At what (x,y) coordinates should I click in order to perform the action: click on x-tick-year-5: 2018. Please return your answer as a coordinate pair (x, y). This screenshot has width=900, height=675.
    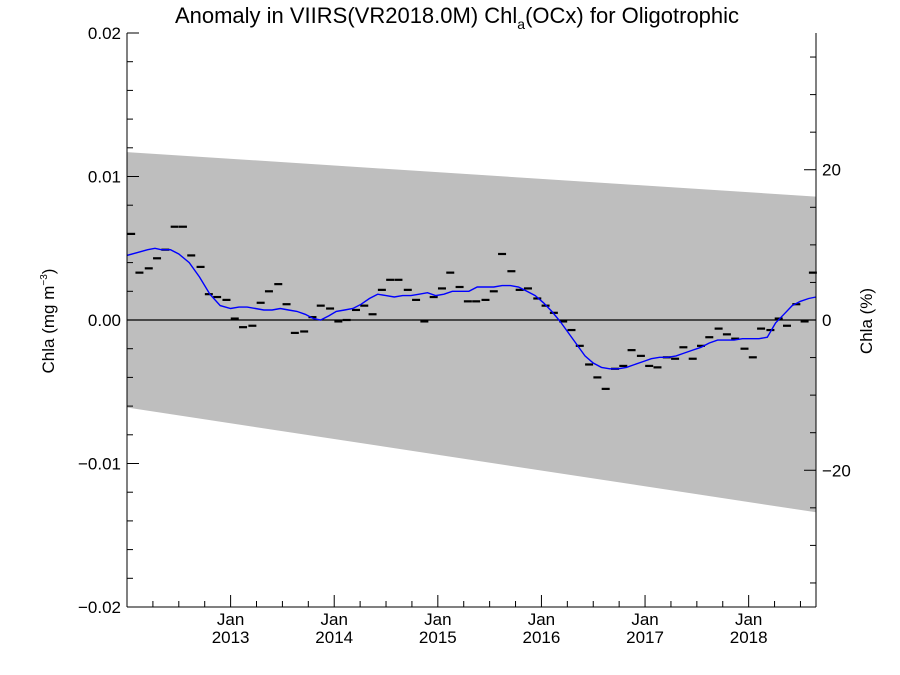
    Looking at the image, I should click on (749, 637).